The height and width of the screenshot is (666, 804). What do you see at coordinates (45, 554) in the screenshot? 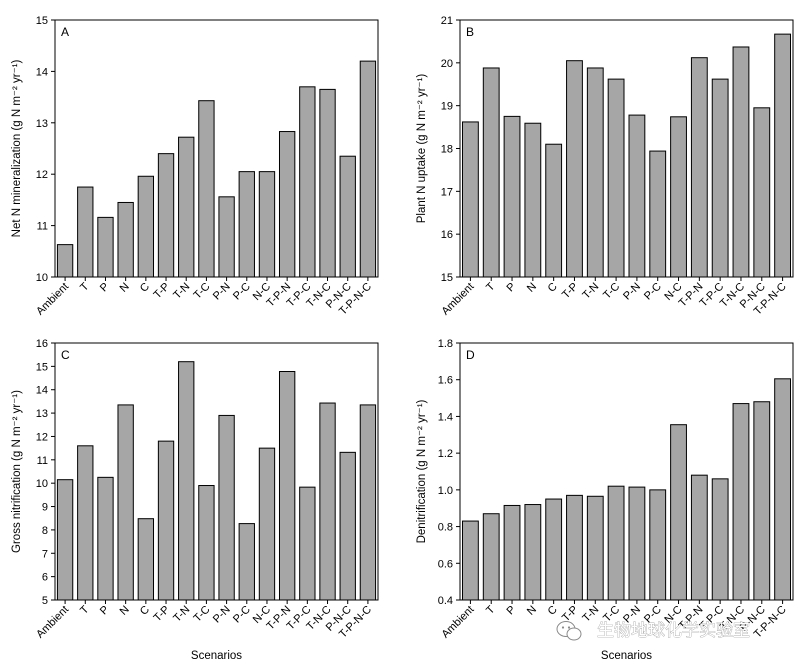
I see `y-tick-label-c: 7` at bounding box center [45, 554].